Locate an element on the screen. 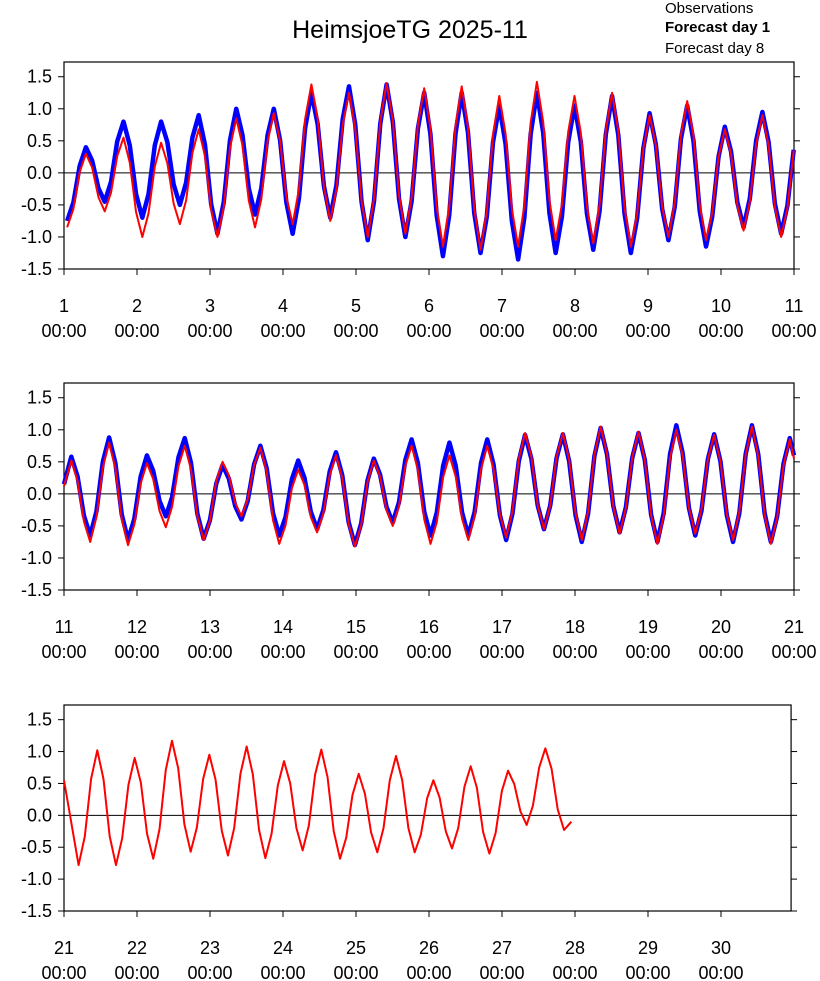 Image resolution: width=820 pixels, height=981 pixels. x-tick-label: 28 is located at coordinates (575, 948).